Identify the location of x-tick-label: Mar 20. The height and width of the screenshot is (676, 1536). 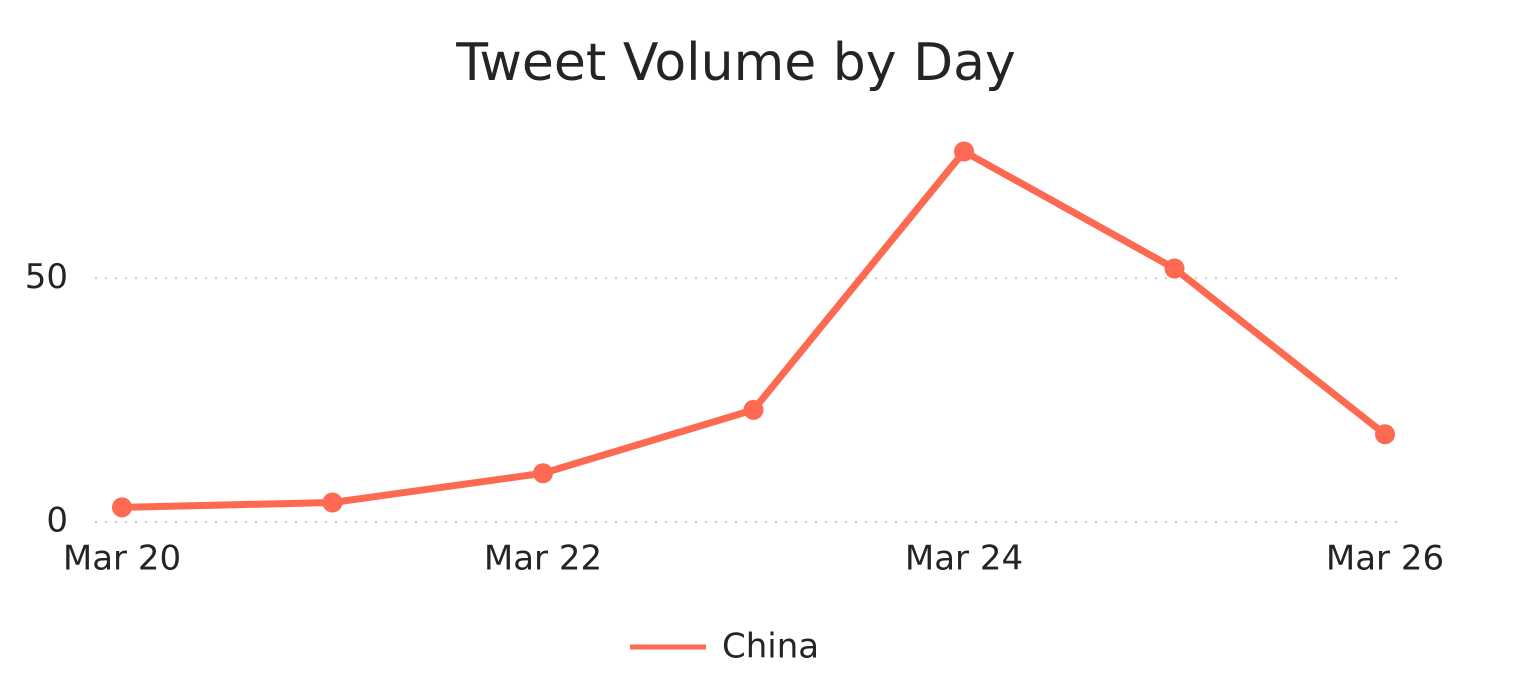
(122, 559).